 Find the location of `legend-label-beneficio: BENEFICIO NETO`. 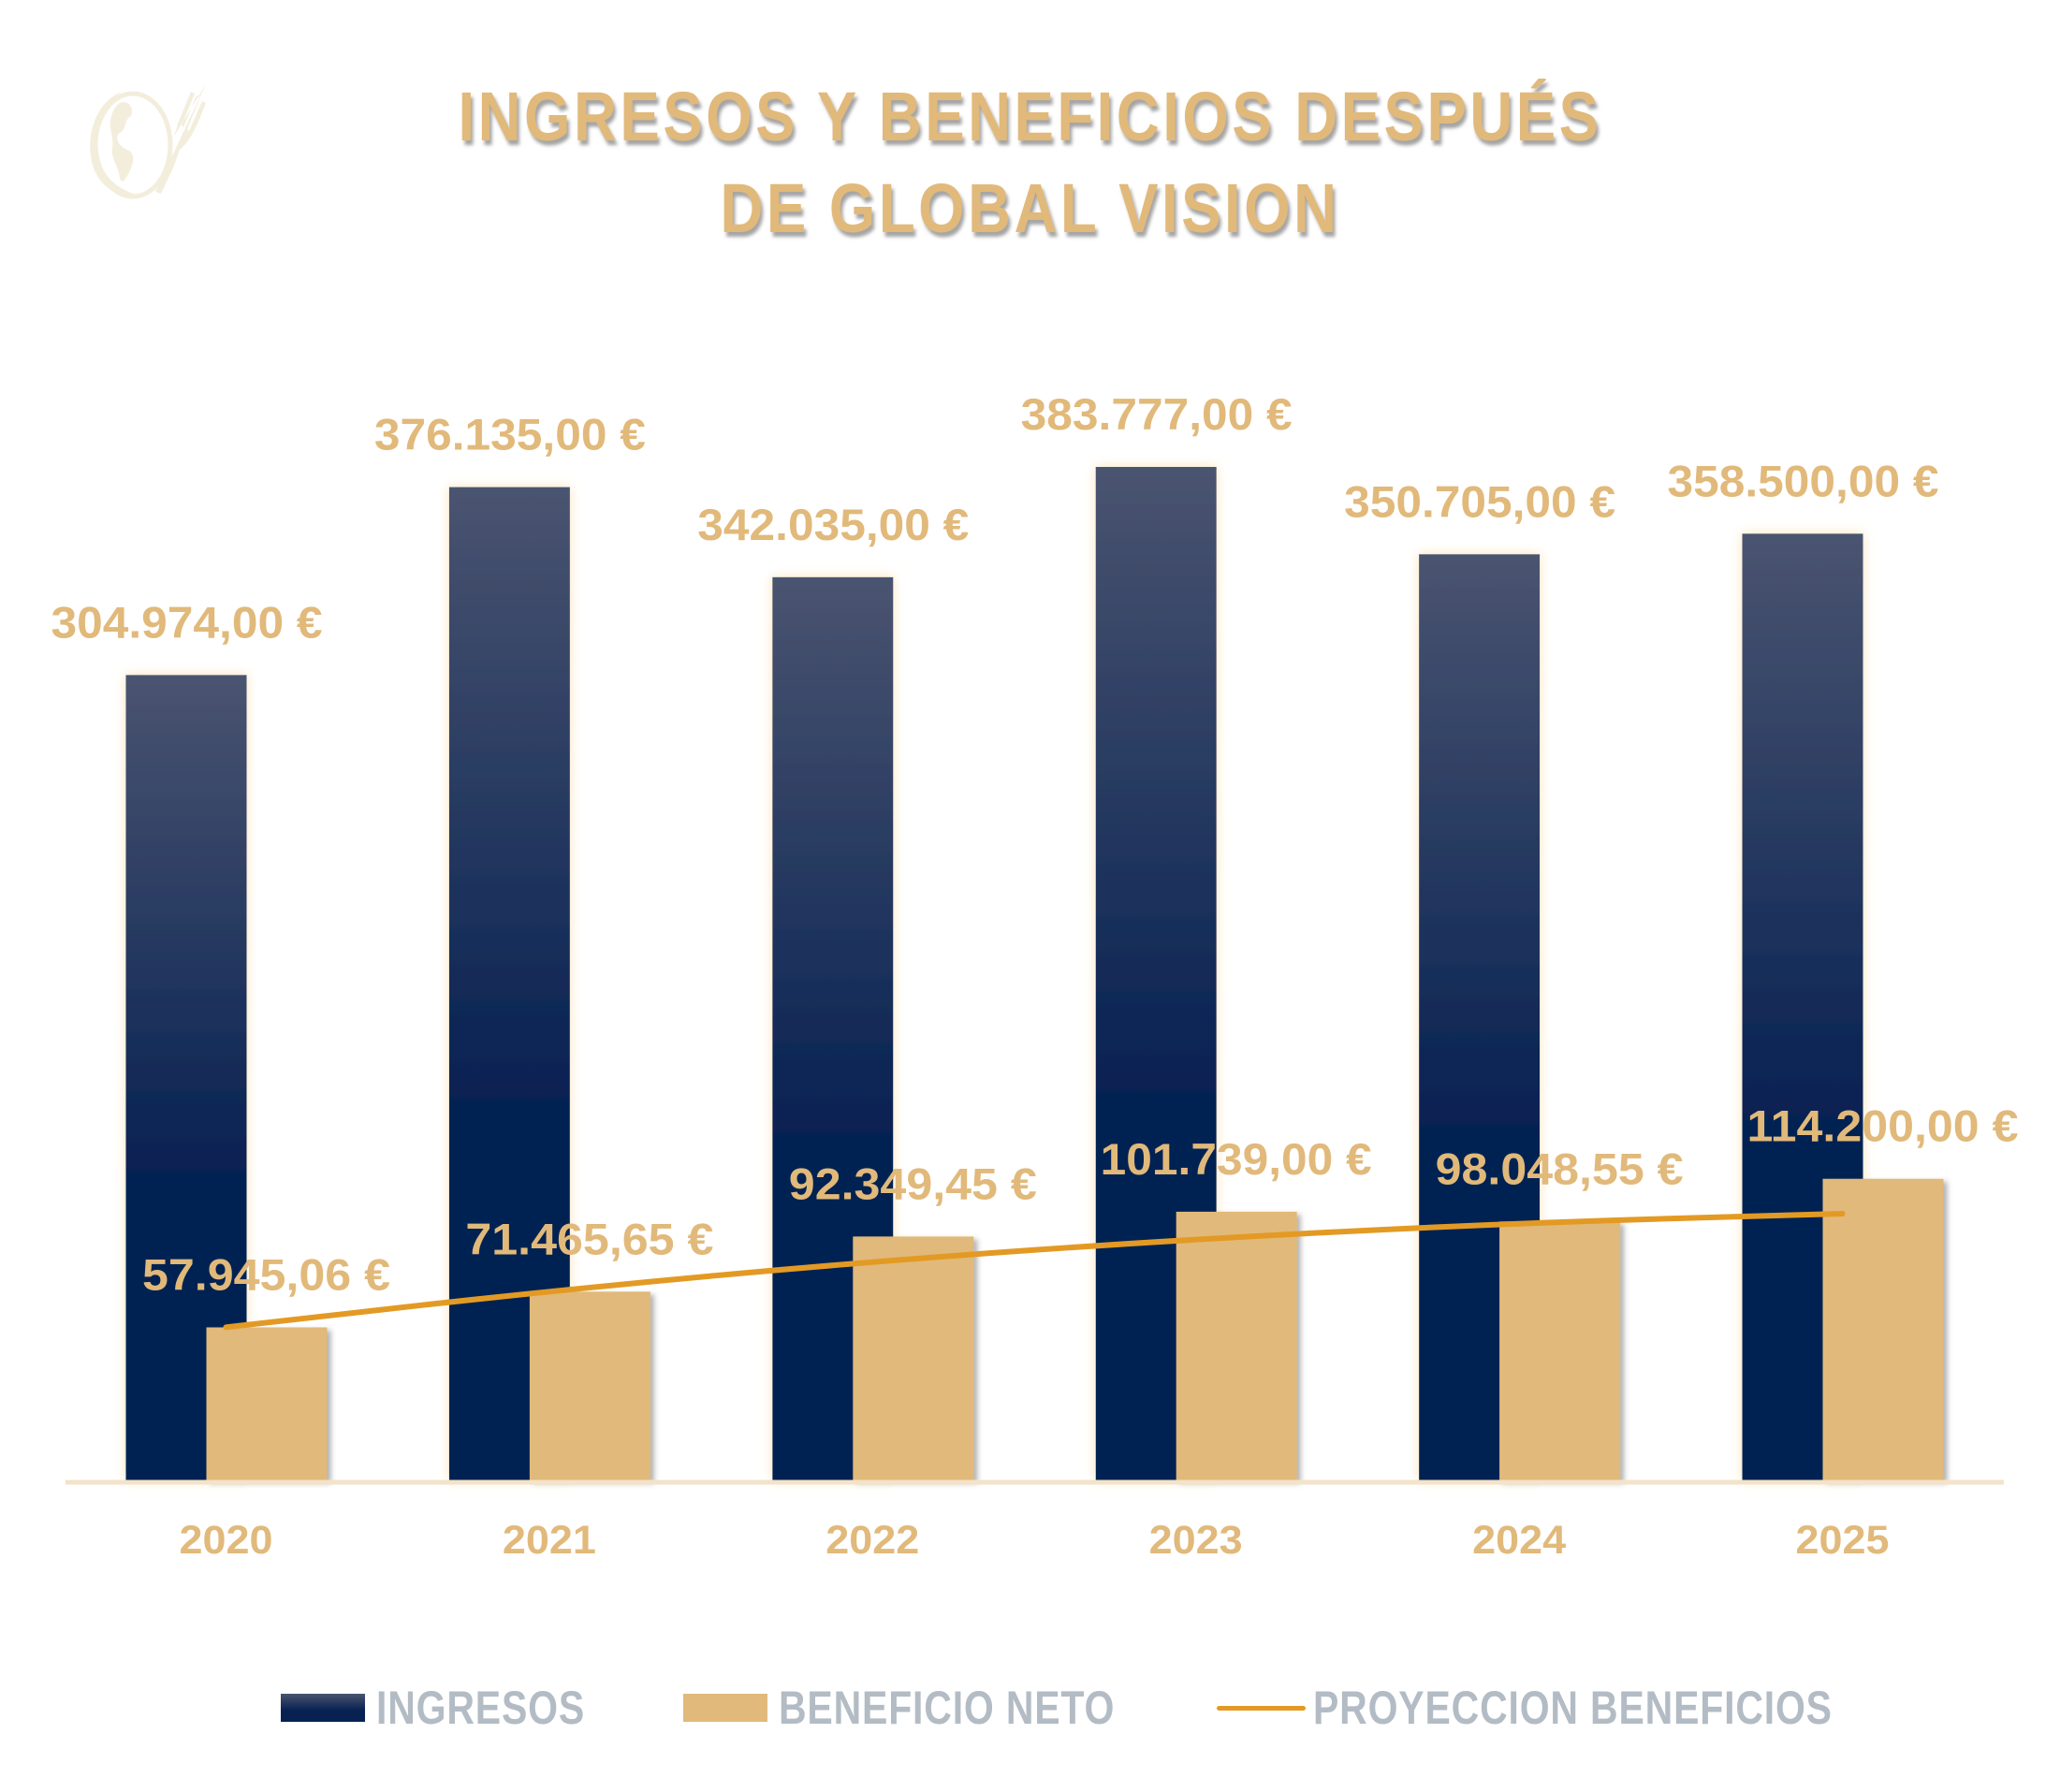

legend-label-beneficio: BENEFICIO NETO is located at coordinates (947, 1708).